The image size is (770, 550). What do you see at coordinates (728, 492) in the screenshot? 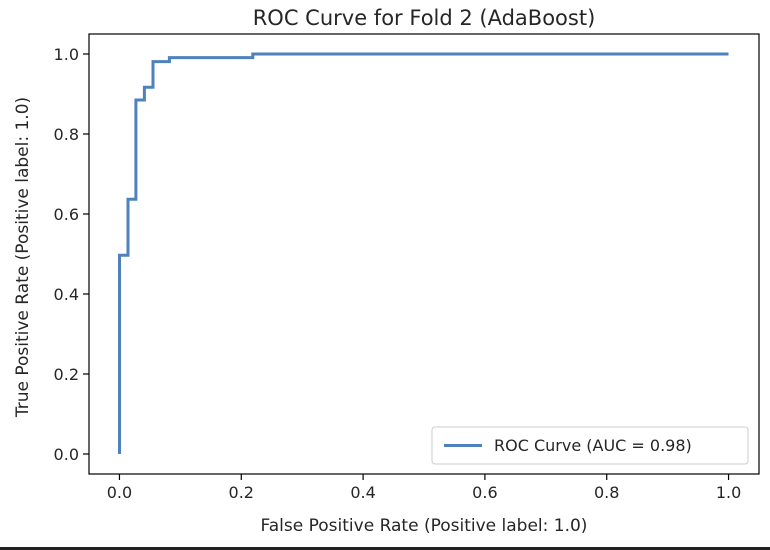
I see `x-tick-label: 1.0` at bounding box center [728, 492].